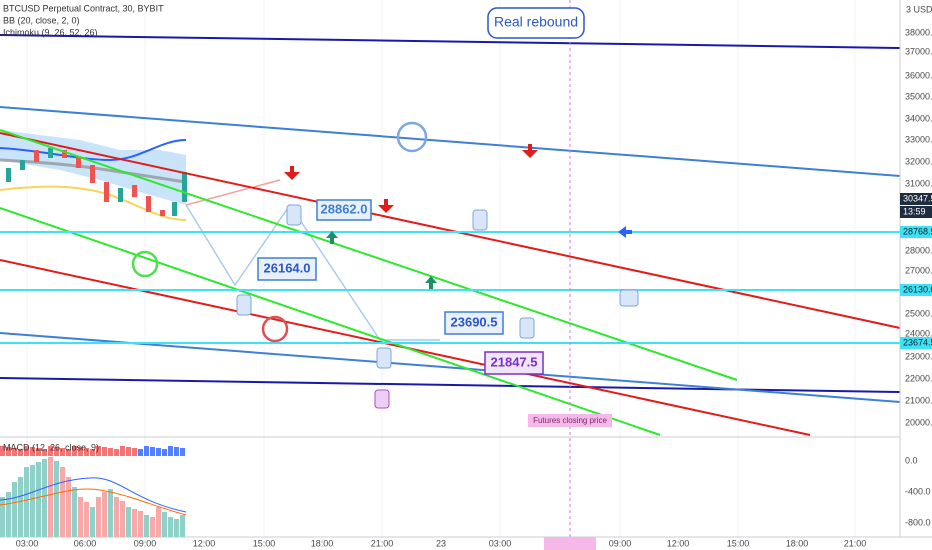 Image resolution: width=932 pixels, height=550 pixels. I want to click on price-label: 37000.0, so click(918, 51).